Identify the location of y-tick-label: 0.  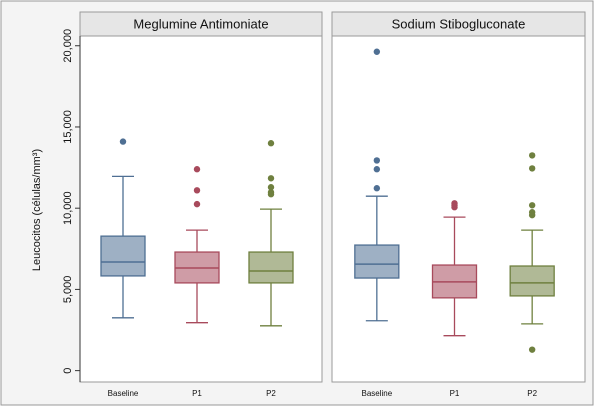
(68, 371).